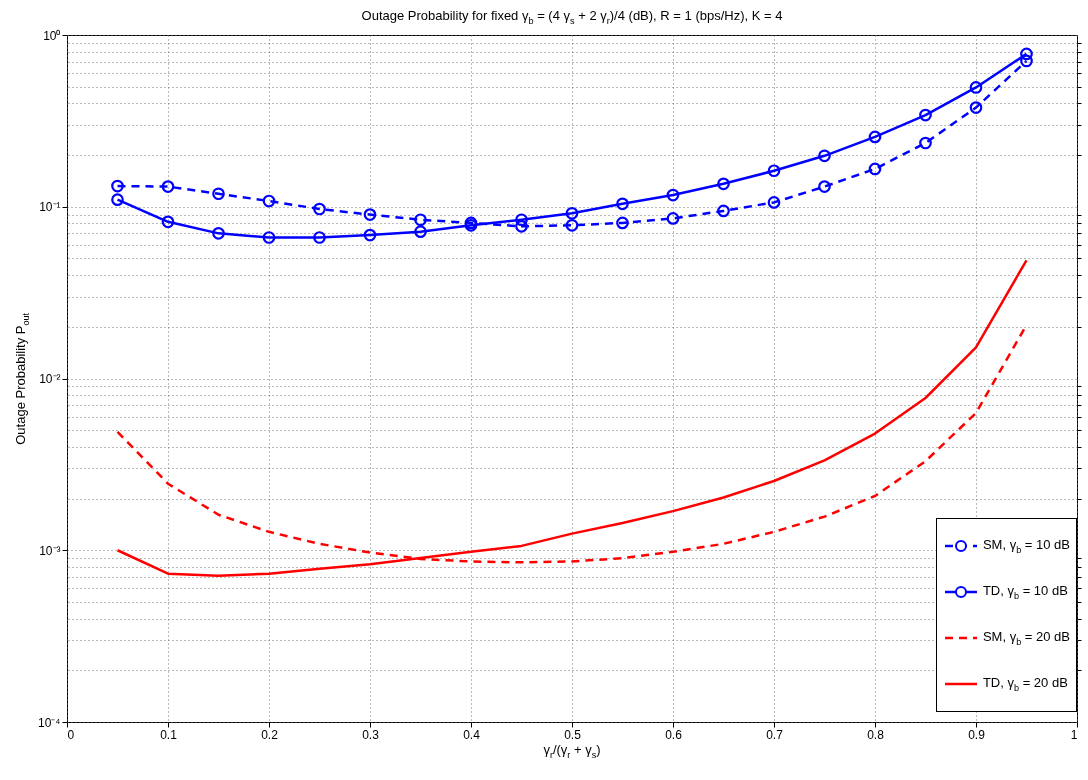 This screenshot has height=780, width=1088. I want to click on x-tick-label: 0.7, so click(775, 734).